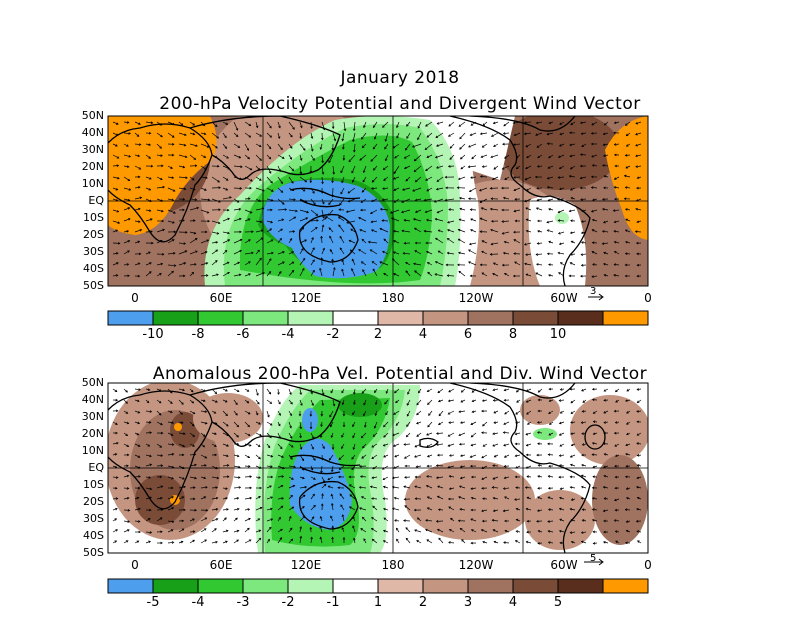 The image size is (800, 618). What do you see at coordinates (243, 334) in the screenshot?
I see `panel1-colorbar-label: -6` at bounding box center [243, 334].